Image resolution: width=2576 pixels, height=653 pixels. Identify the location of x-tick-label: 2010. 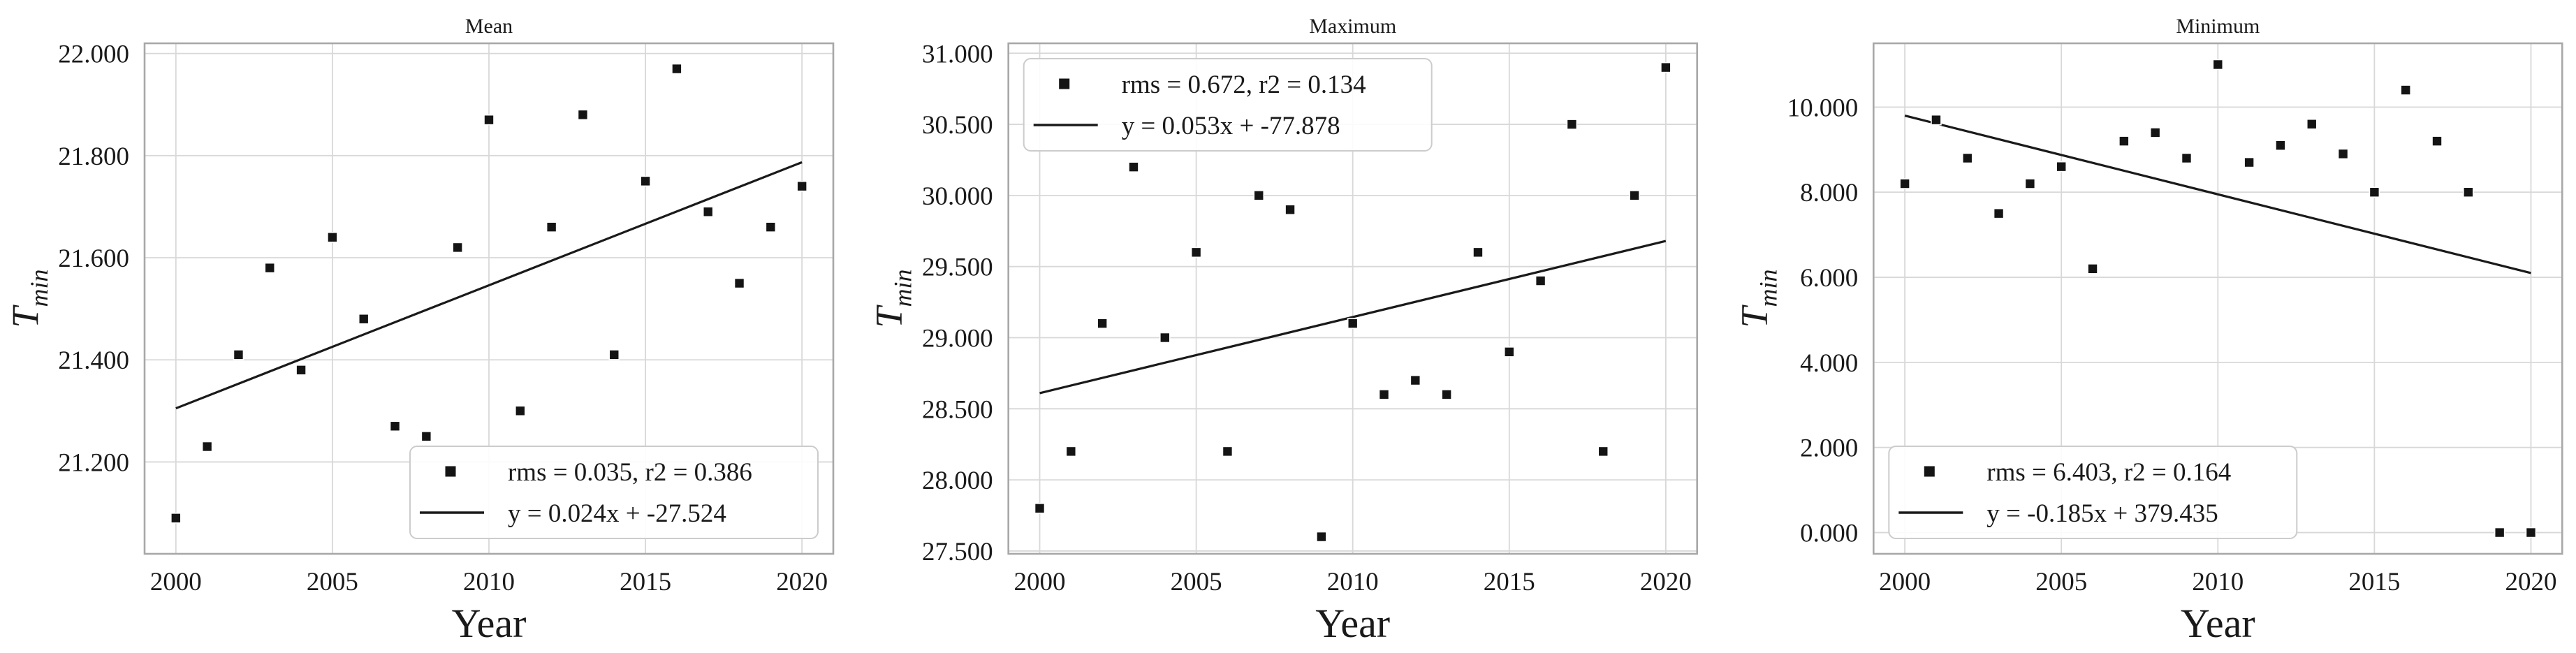
(1353, 582).